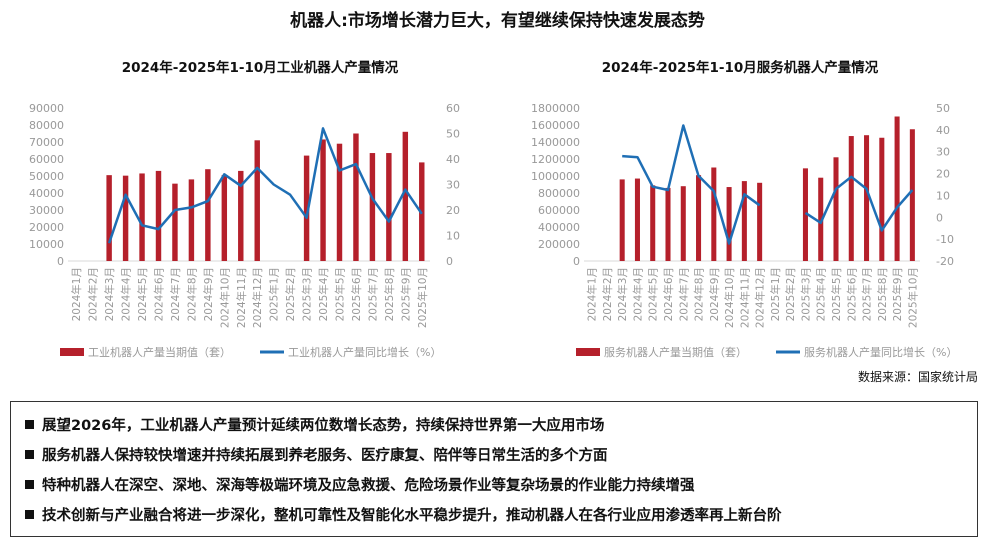 The height and width of the screenshot is (552, 995). I want to click on page-title: 机器人:市场增长潜力巨大，有望继续保持快速发展态势, so click(497, 21).